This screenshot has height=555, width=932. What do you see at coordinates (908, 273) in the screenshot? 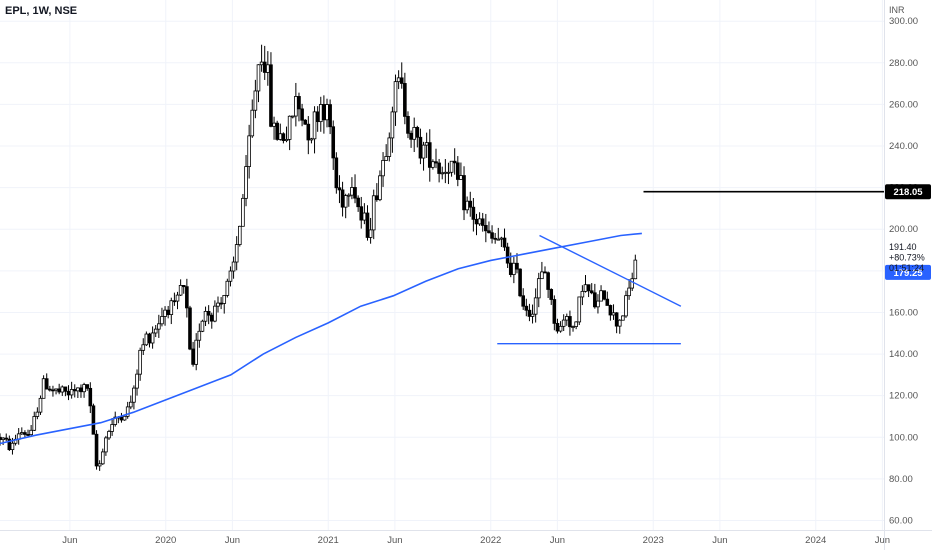
I see `ma-badge-text: 179.25` at bounding box center [908, 273].